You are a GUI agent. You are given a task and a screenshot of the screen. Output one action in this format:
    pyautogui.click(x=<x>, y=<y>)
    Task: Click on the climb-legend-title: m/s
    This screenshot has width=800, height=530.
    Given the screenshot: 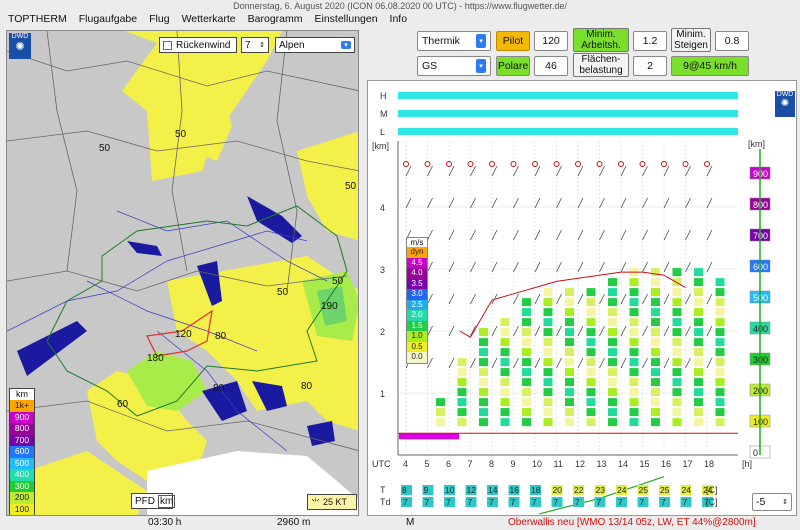 What is the action you would take?
    pyautogui.click(x=417, y=242)
    